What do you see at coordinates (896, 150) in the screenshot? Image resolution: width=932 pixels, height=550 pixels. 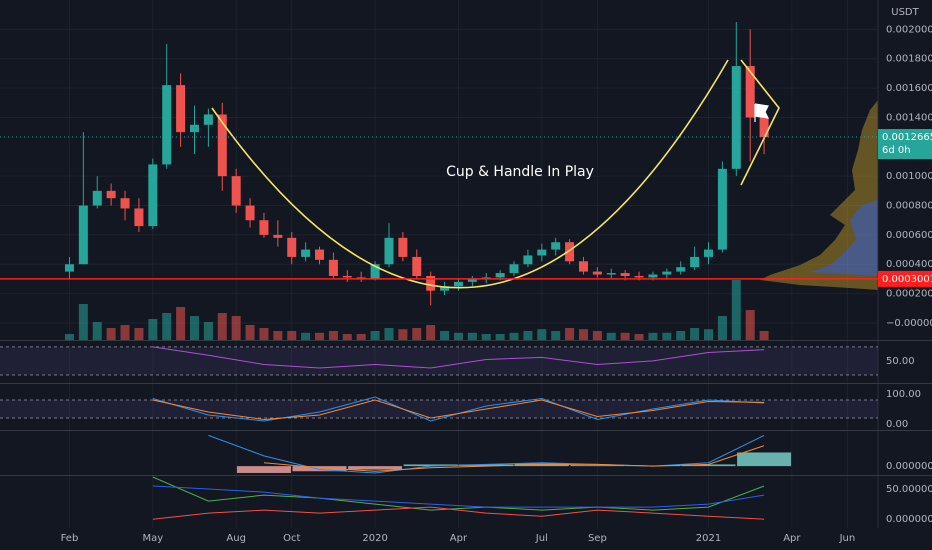 I see `countdown: 6d 0h` at bounding box center [896, 150].